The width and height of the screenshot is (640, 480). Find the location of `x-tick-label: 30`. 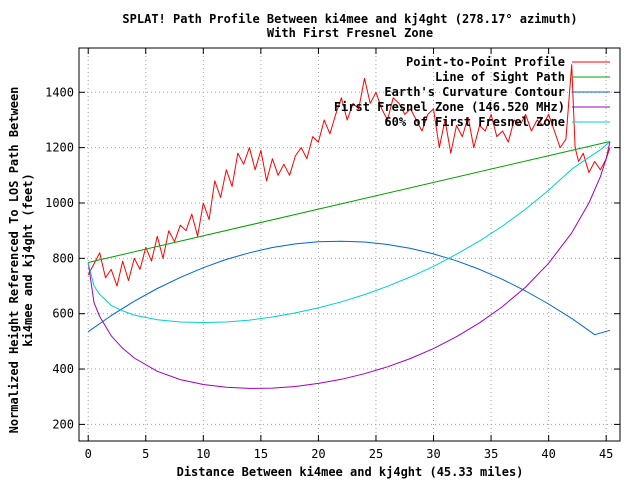

x-tick-label: 30 is located at coordinates (433, 454).